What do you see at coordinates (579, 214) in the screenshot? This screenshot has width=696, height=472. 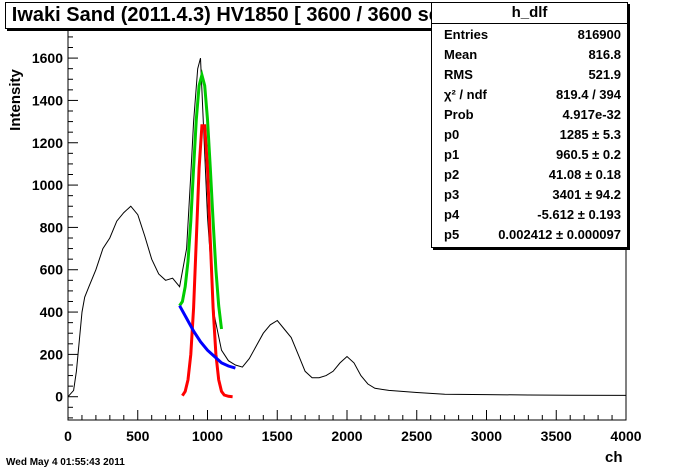 I see `stat-value: -5.612 ± 0.193` at bounding box center [579, 214].